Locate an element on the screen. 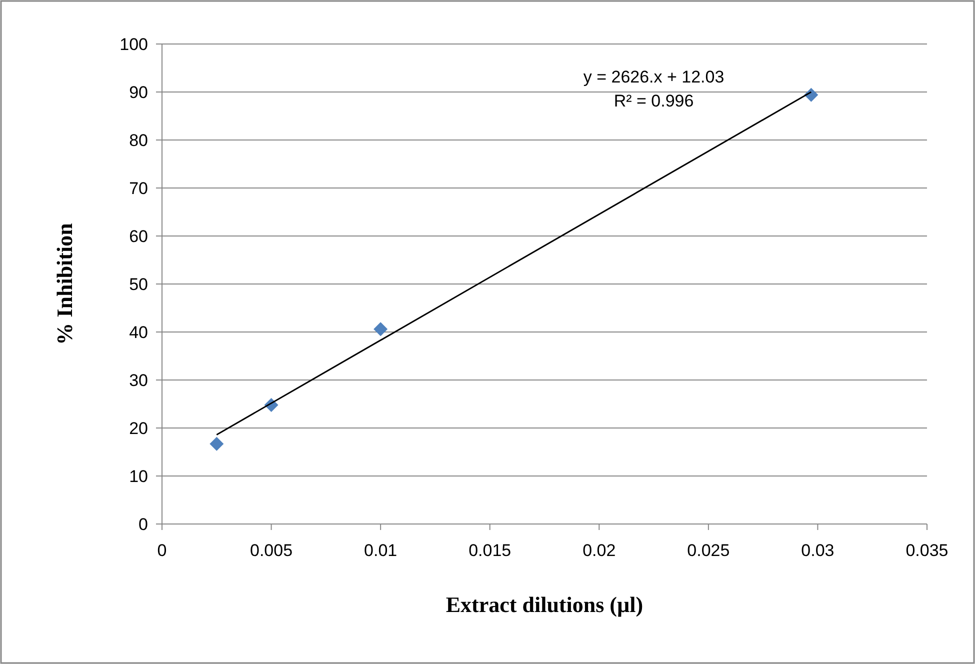 Image resolution: width=975 pixels, height=664 pixels. y-tick-label: 0 is located at coordinates (143, 524).